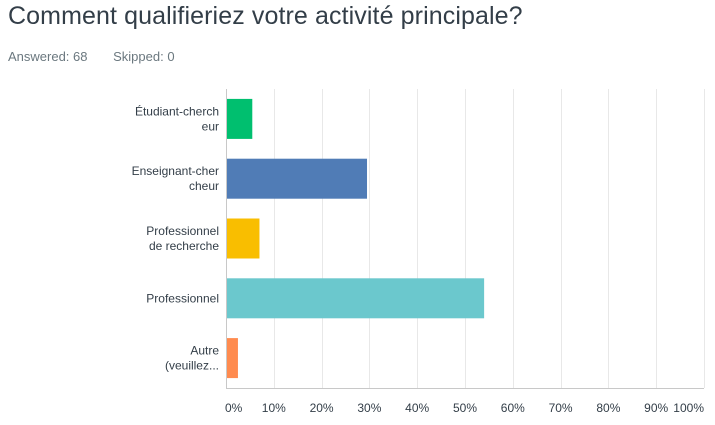 The height and width of the screenshot is (425, 715). I want to click on category-label-line: cheur, so click(204, 186).